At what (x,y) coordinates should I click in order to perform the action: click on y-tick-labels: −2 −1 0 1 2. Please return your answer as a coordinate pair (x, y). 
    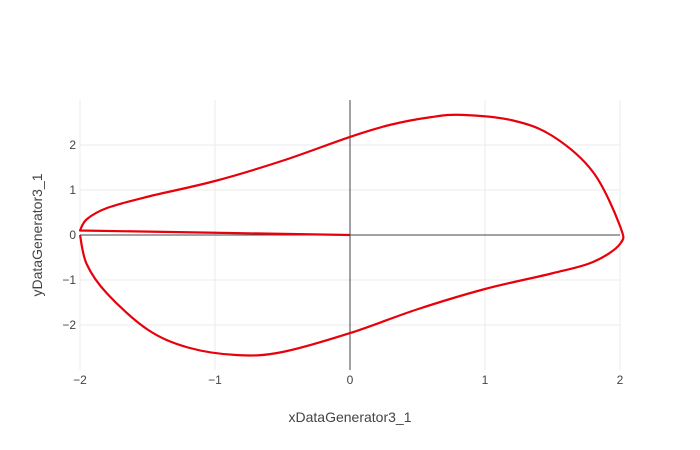
    Looking at the image, I should click on (69, 235).